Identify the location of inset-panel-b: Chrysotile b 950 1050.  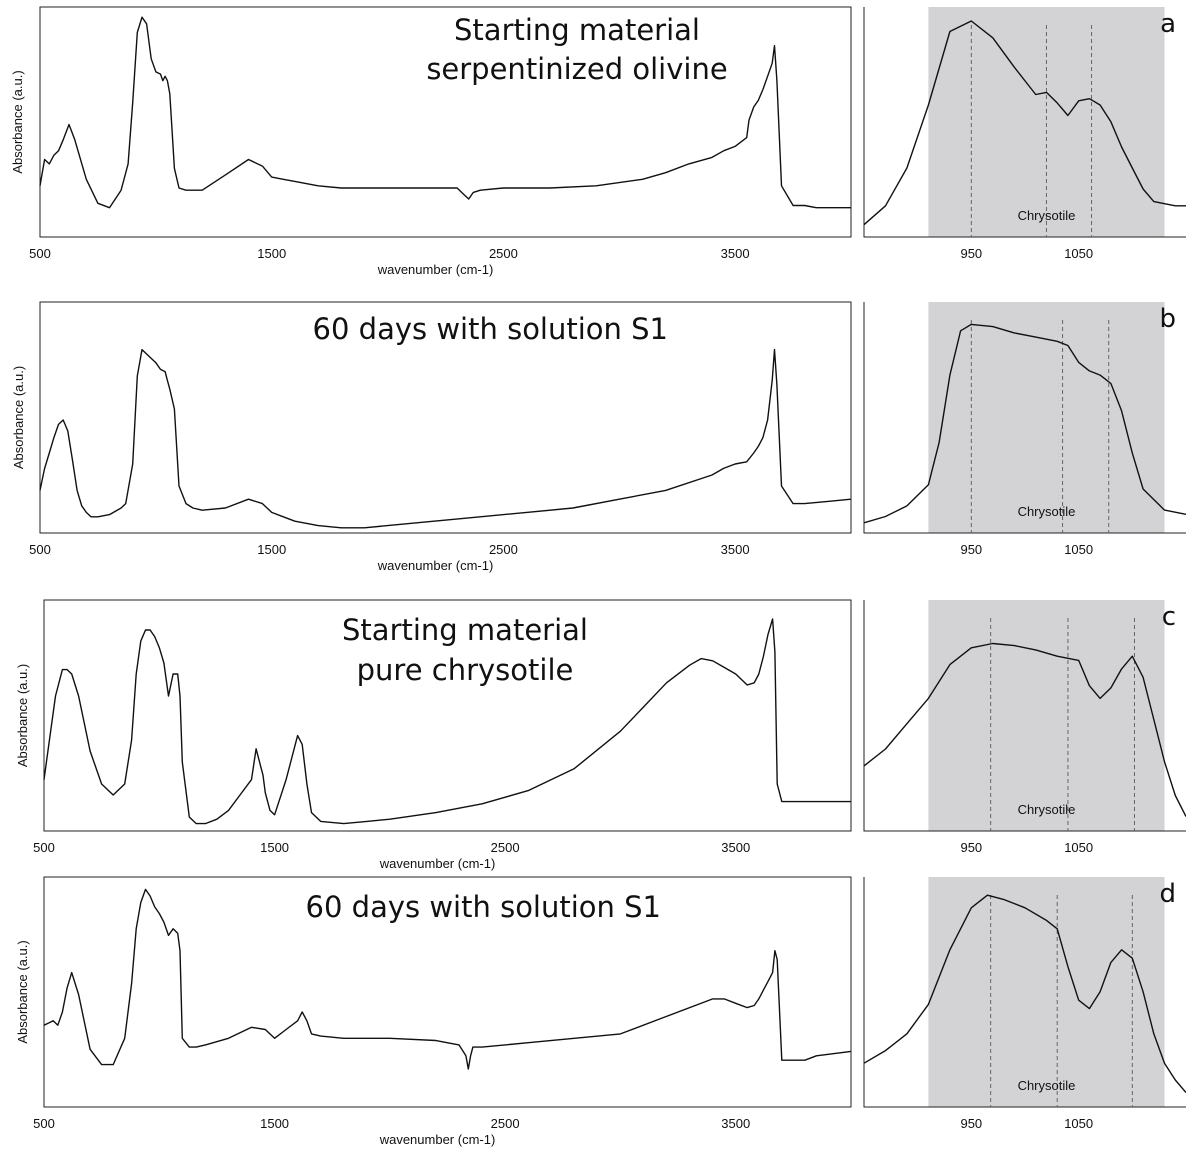
(1024, 429).